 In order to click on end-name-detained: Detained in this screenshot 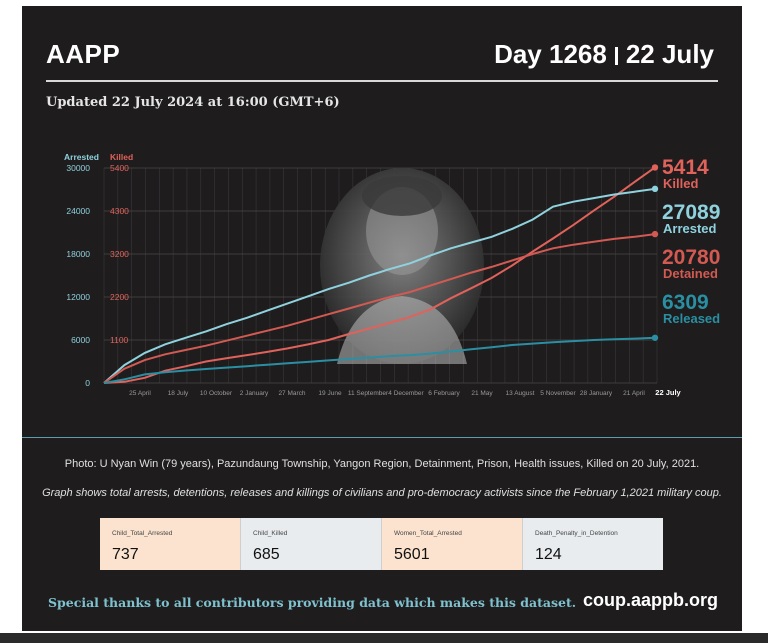, I will do `click(690, 273)`.